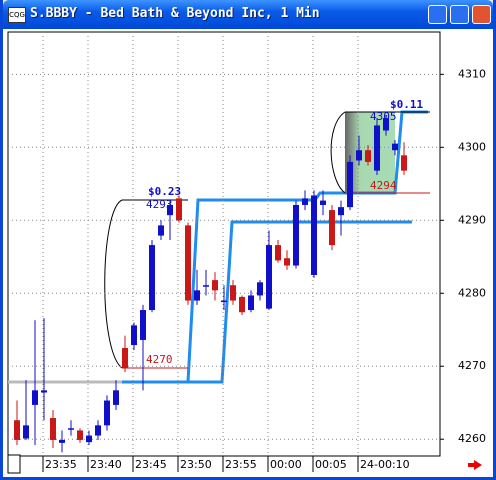 The image size is (496, 480). Describe the element at coordinates (472, 292) in the screenshot. I see `y-tick-label: 4280` at that location.